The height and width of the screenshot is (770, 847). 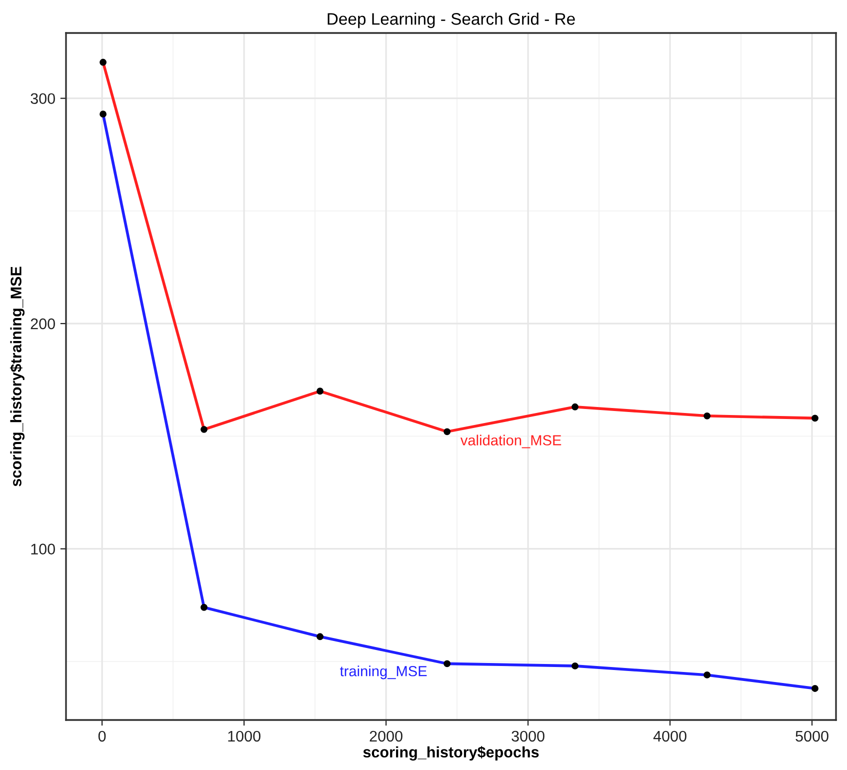 What do you see at coordinates (42, 324) in the screenshot?
I see `y-tick-label: 200` at bounding box center [42, 324].